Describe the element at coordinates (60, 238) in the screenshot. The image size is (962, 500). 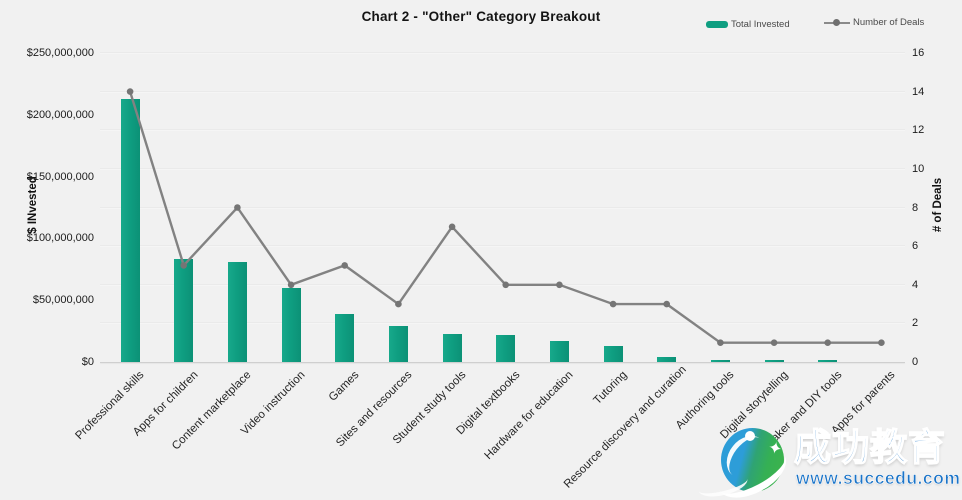
I see `y-tick-left: $100,000,000` at that location.